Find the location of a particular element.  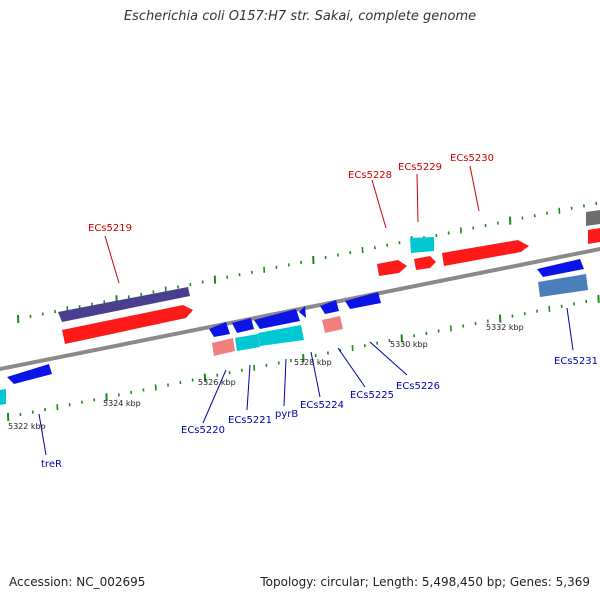

gene-label-ecs5225: ECs5225 is located at coordinates (372, 395).